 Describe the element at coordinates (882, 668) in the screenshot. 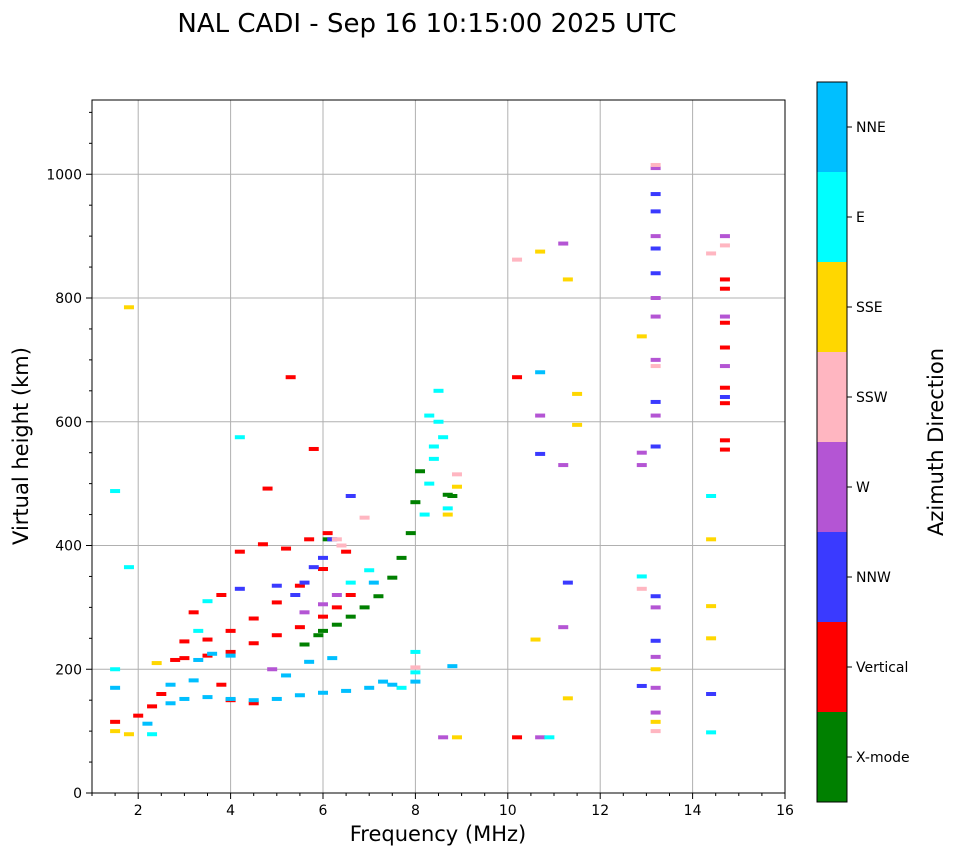

I see `colorbar-category-label: Vertical` at that location.